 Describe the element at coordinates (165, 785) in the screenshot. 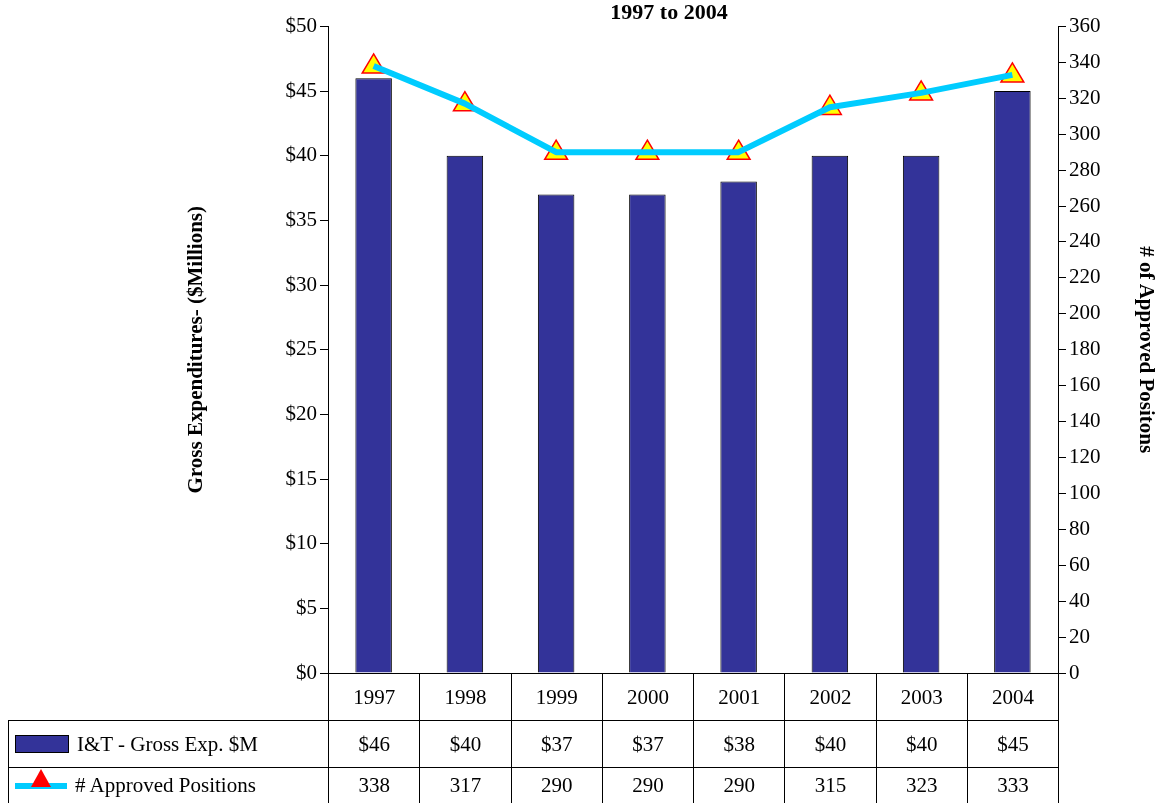

I see `legend-label: # Approved Positions` at that location.